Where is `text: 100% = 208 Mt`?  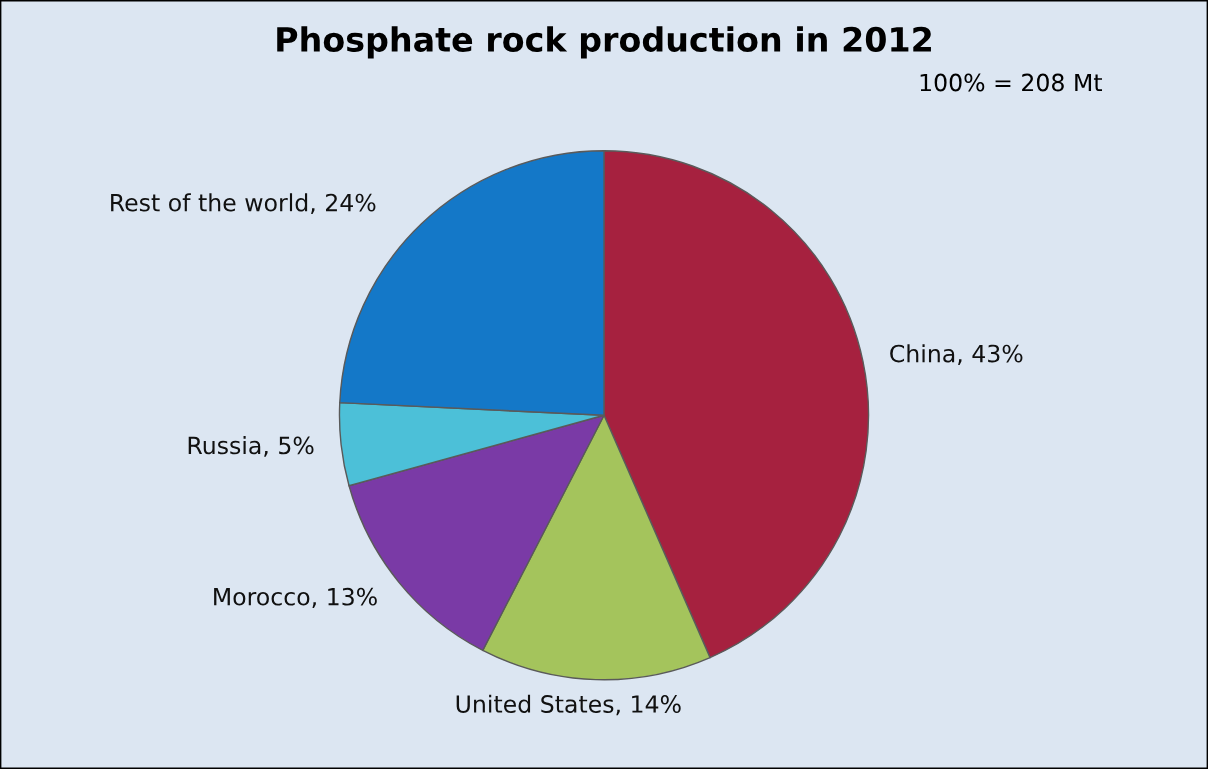
text: 100% = 208 Mt is located at coordinates (1011, 82).